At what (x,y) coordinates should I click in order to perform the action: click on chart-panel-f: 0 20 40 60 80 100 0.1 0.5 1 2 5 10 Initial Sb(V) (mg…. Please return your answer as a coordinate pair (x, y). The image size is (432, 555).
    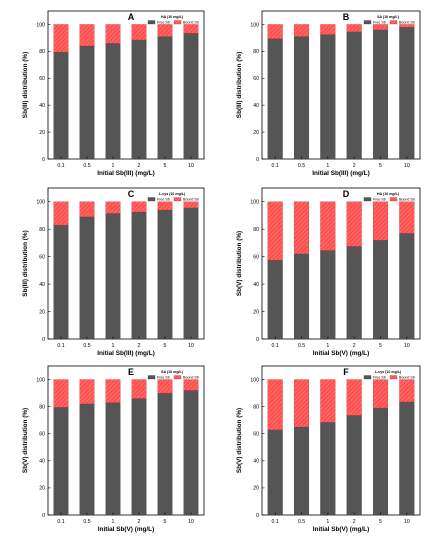
    Looking at the image, I should click on (328, 449).